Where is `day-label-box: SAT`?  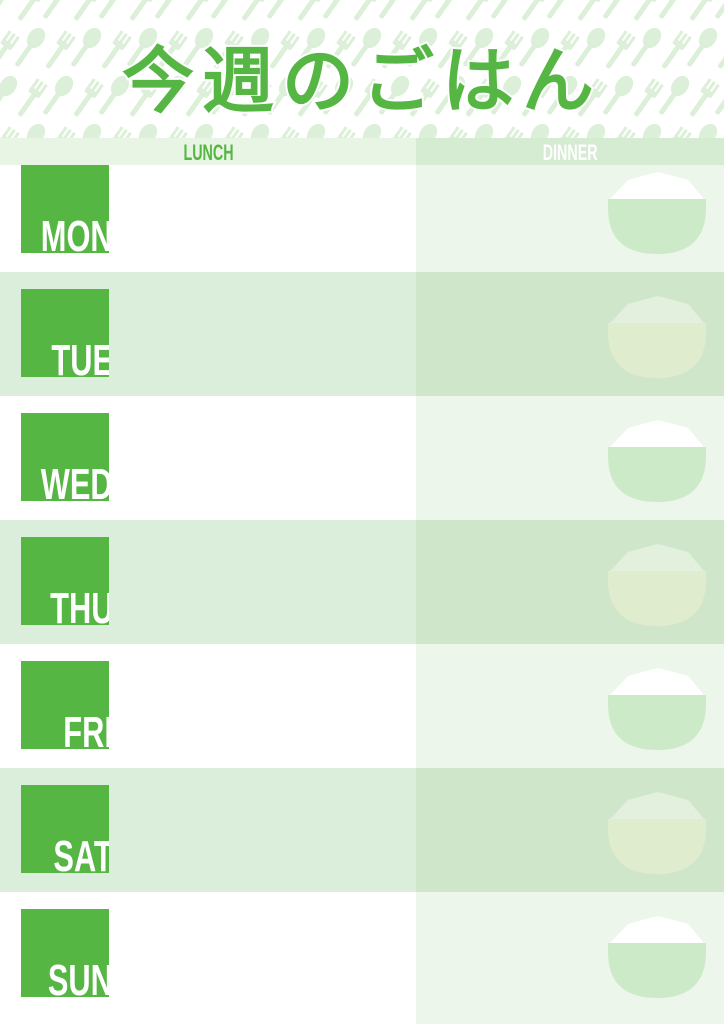
day-label-box: SAT is located at coordinates (65, 829).